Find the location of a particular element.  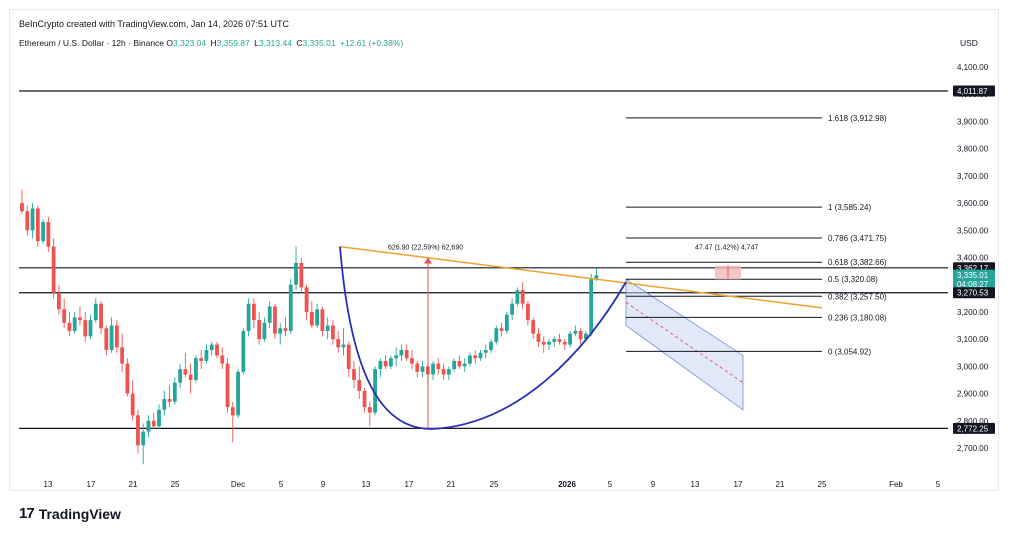

measure-arrow-head is located at coordinates (428, 260).